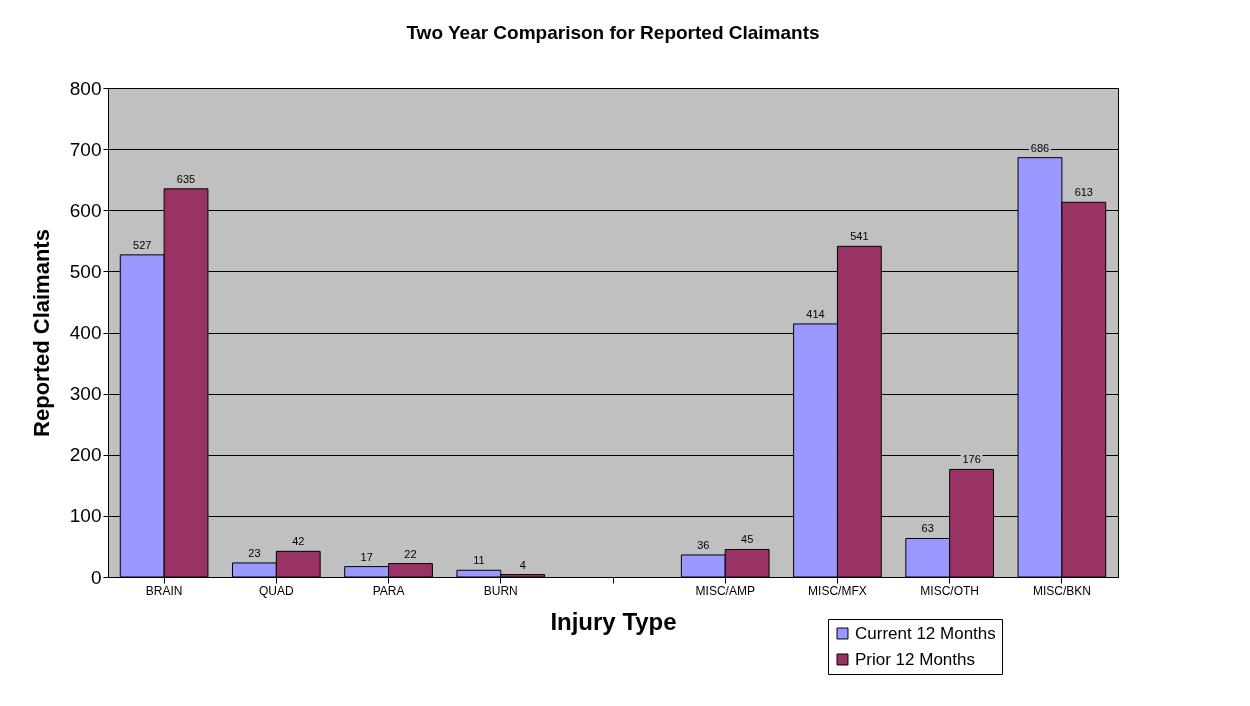 The width and height of the screenshot is (1250, 706). What do you see at coordinates (186, 178) in the screenshot?
I see `data-label: 635` at bounding box center [186, 178].